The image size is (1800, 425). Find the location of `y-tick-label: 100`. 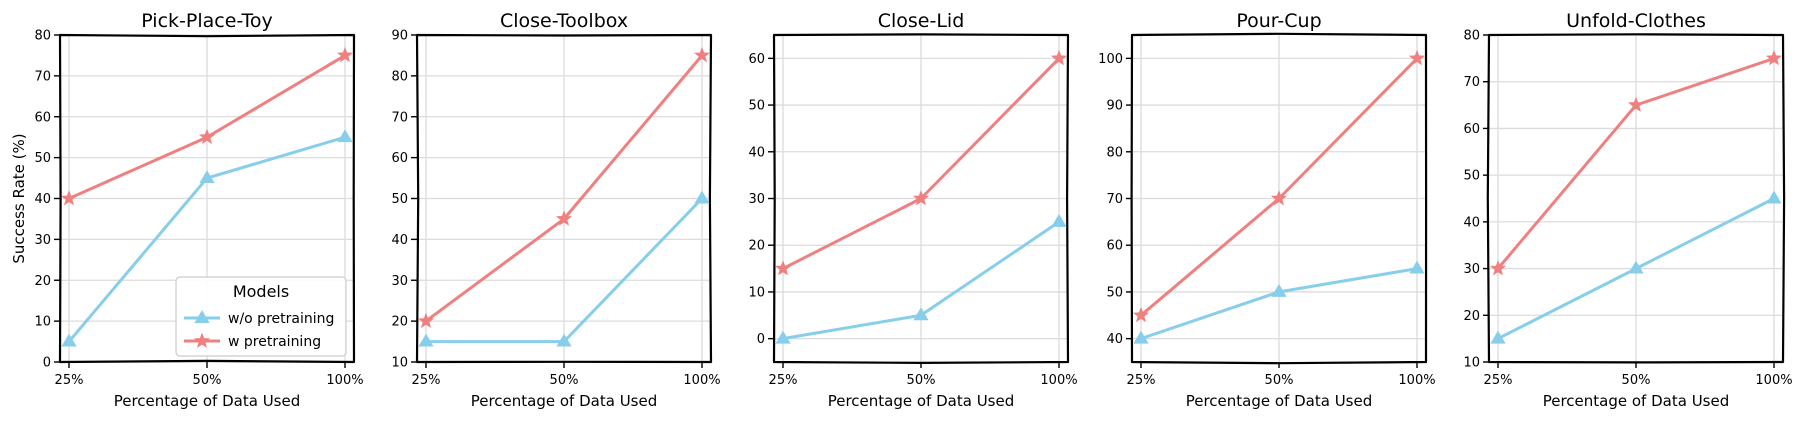

y-tick-label: 100 is located at coordinates (1110, 59).